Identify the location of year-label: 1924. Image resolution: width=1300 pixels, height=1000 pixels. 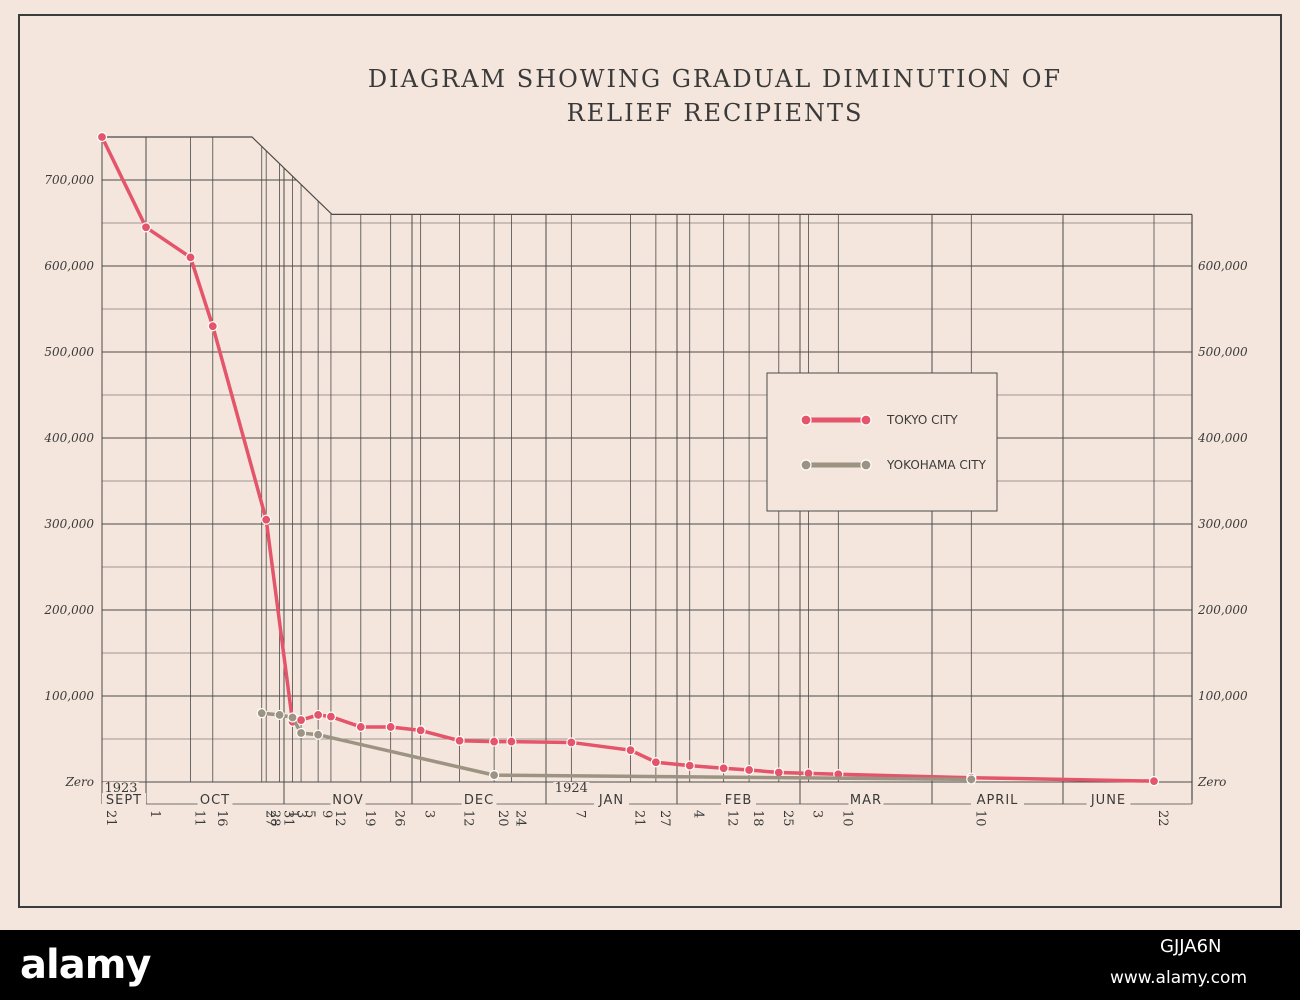
(571, 788).